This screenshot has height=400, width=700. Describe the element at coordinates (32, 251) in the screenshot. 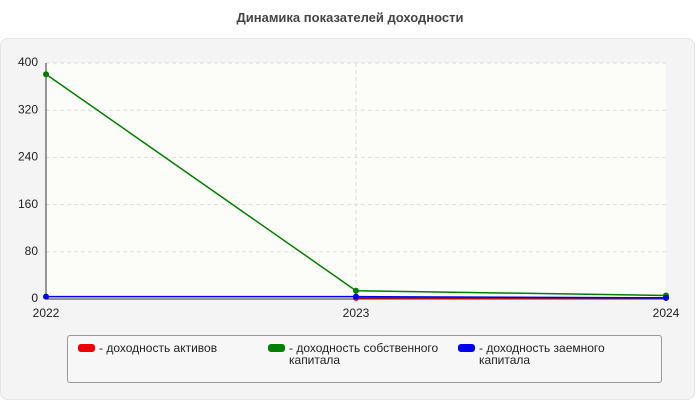

I see `y-tick-label: 80` at that location.